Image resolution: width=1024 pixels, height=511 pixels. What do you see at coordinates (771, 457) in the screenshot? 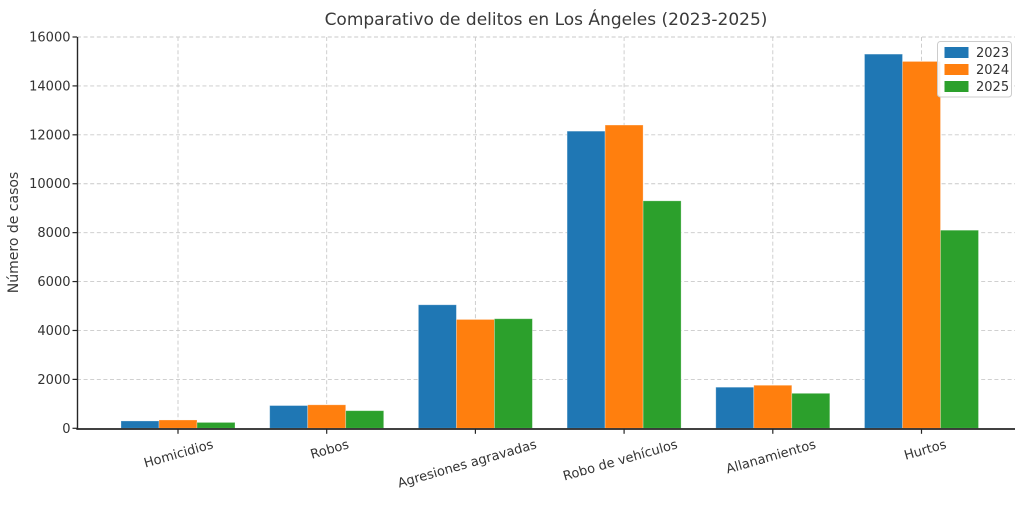
I see `x-tick-label-allanamientos: Allanamientos` at bounding box center [771, 457].